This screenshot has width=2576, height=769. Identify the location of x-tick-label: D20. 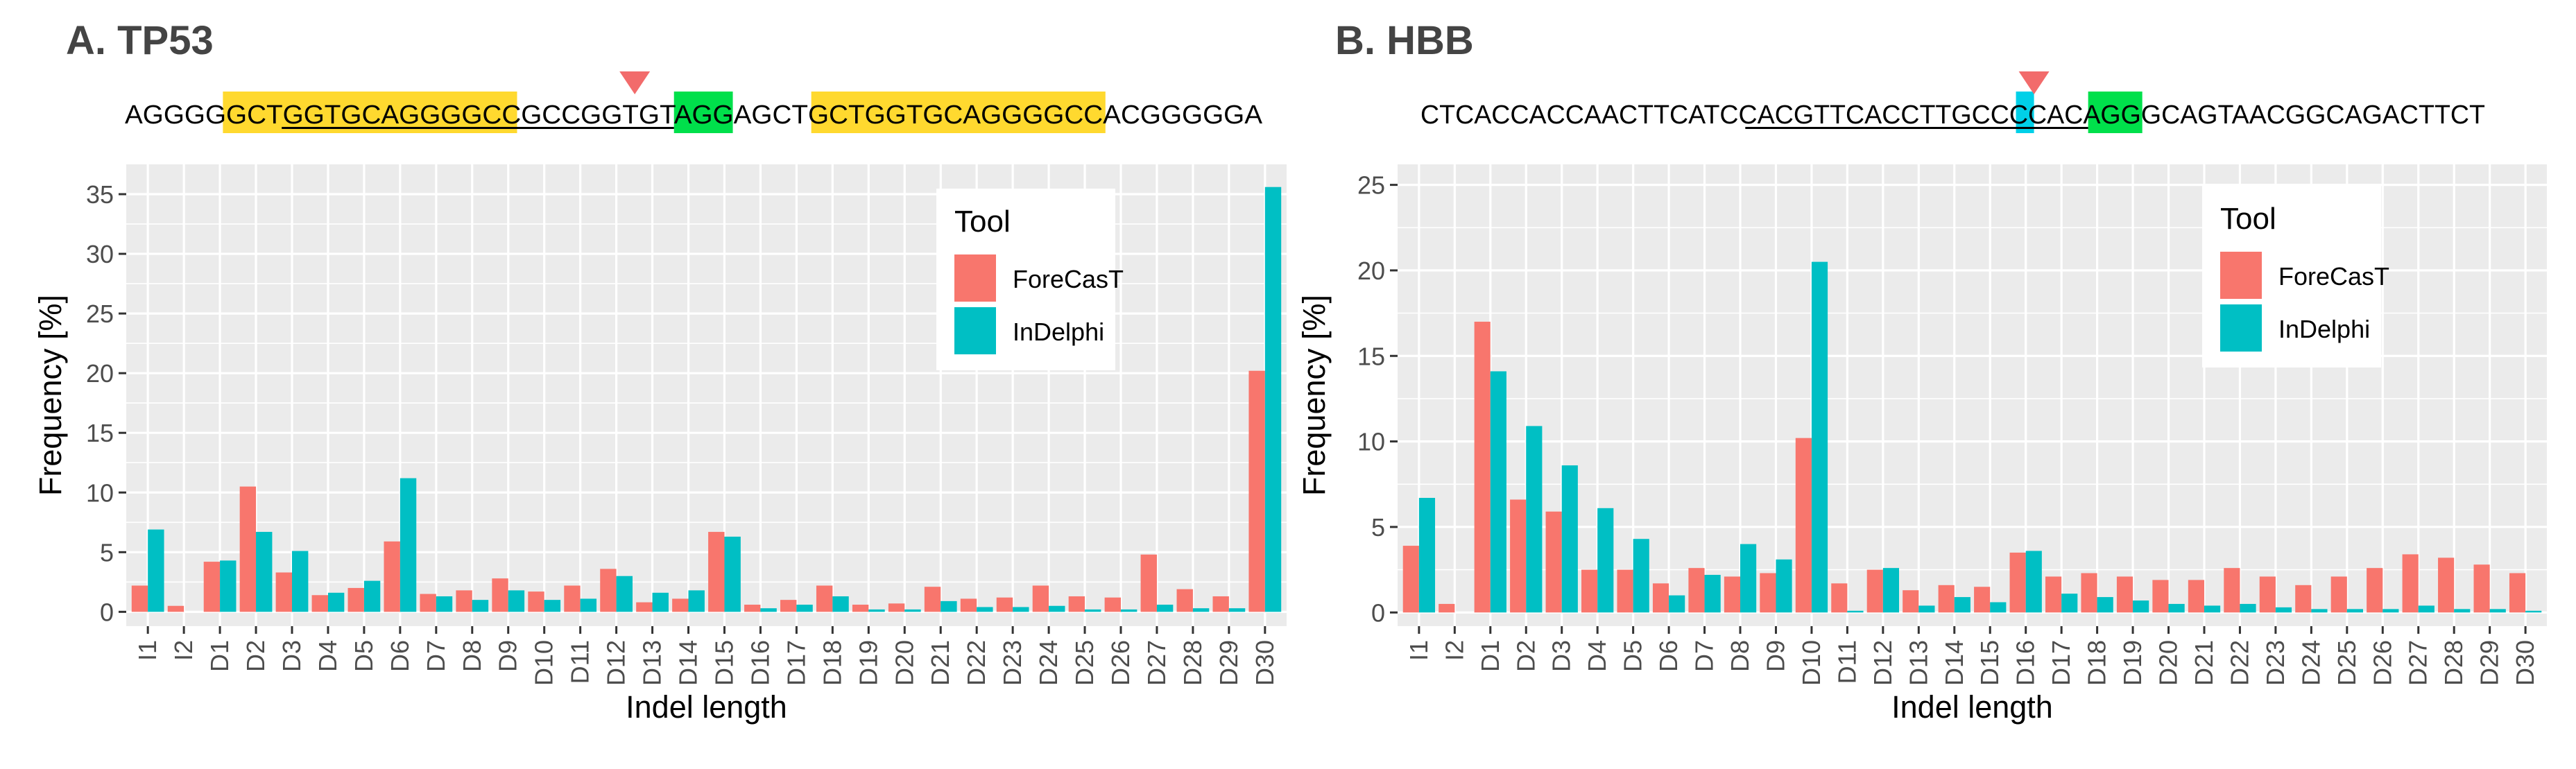
(904, 663).